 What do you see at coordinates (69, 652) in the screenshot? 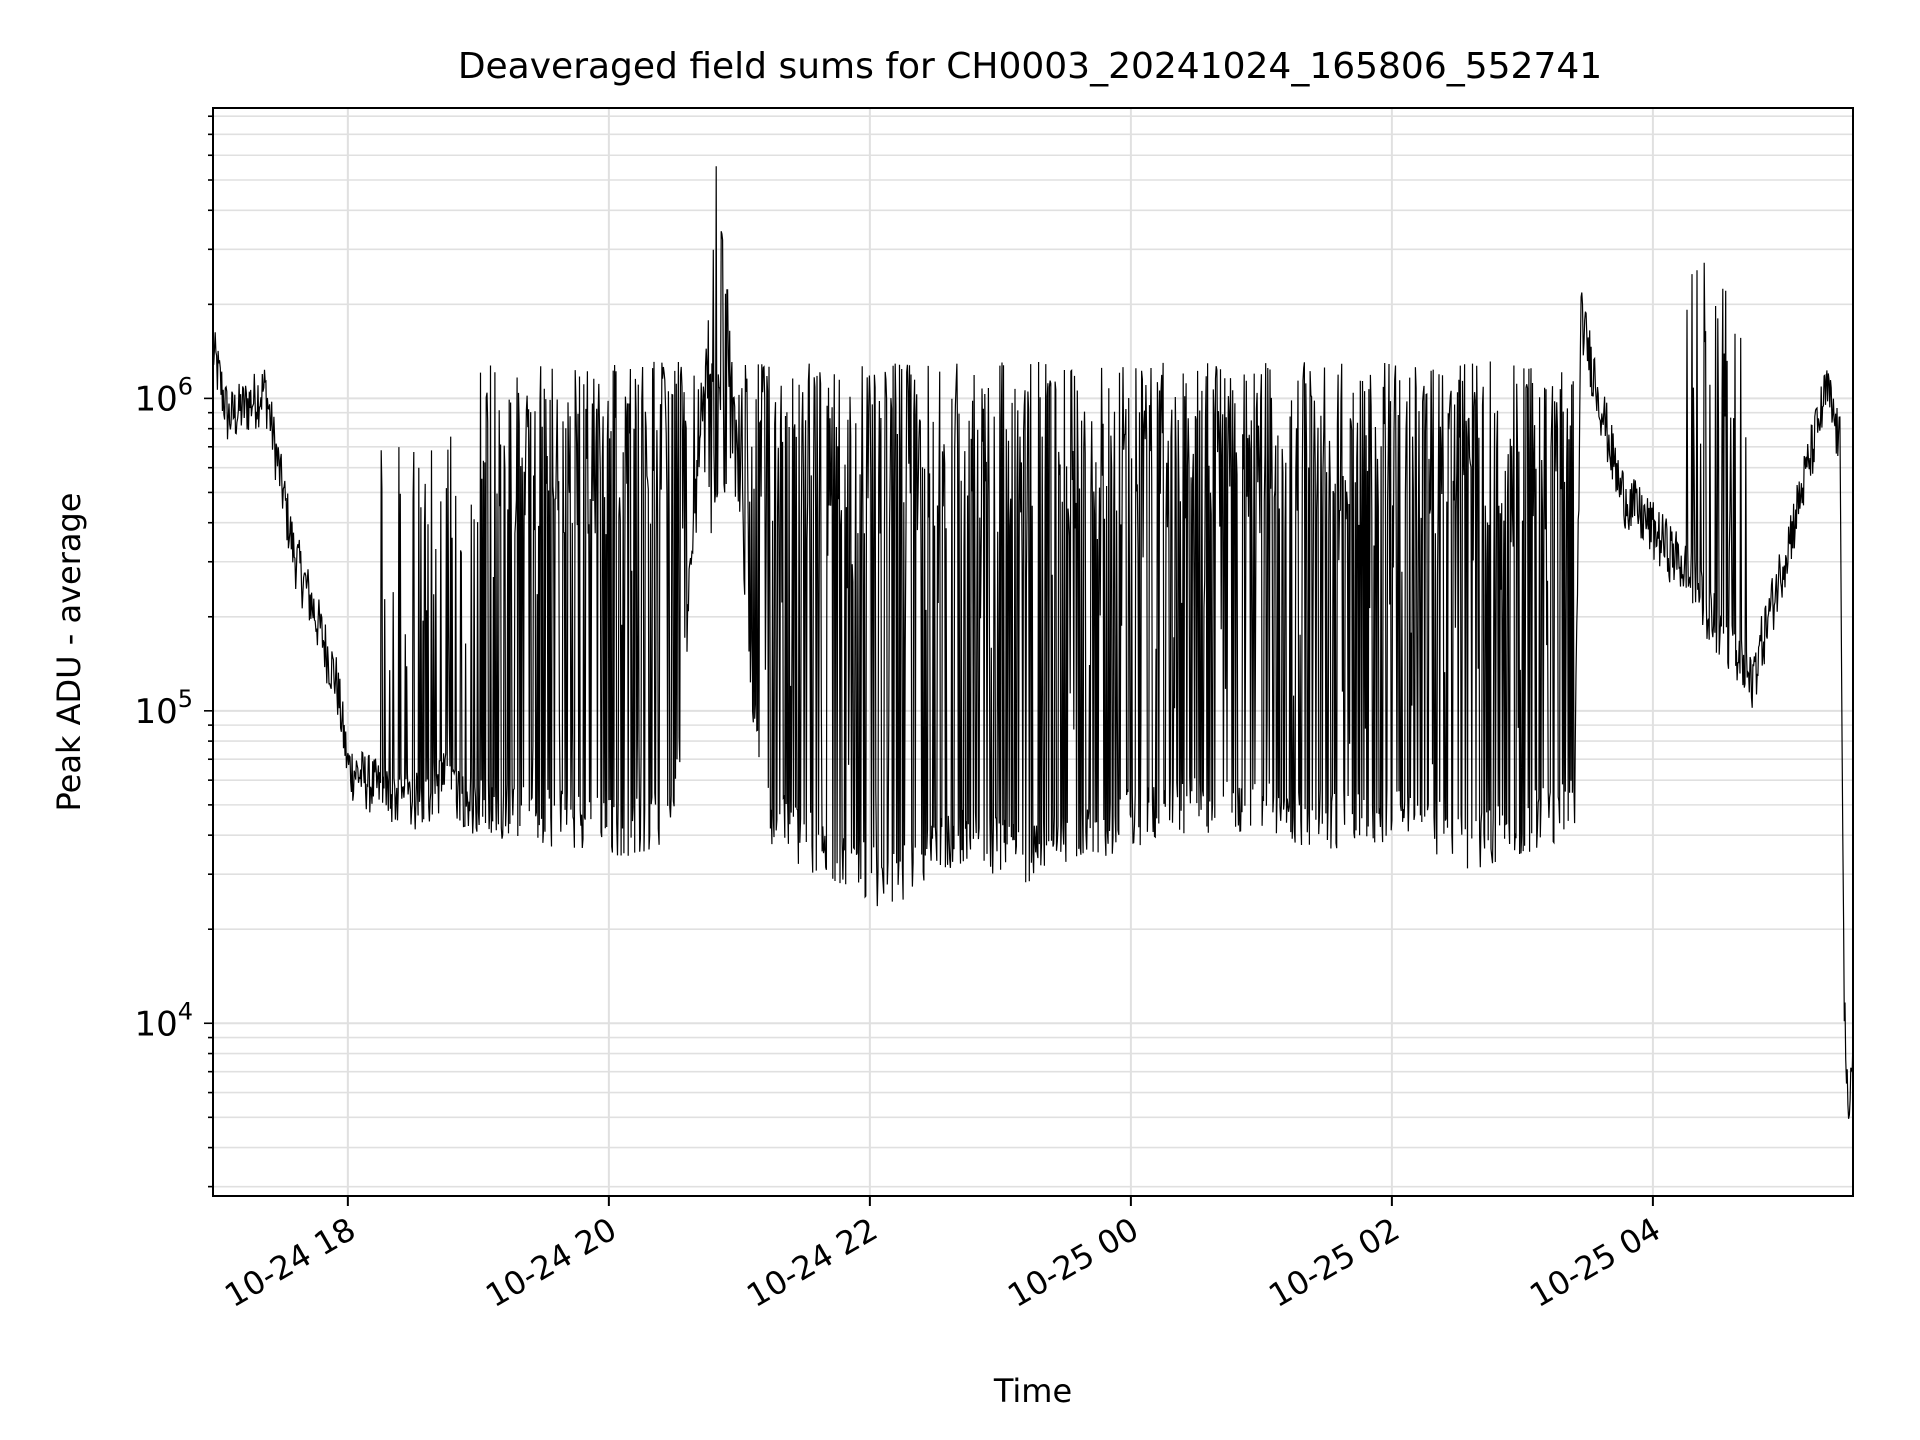
I see `y-axis-label: Peak ADU - average` at bounding box center [69, 652].